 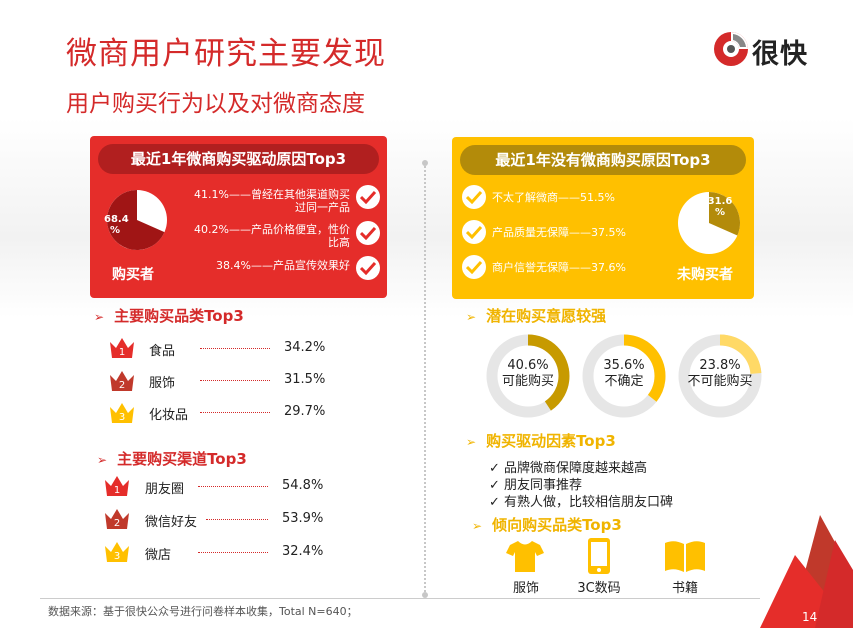 I want to click on nonbuyer-card-title: 最近1年没有微商购买原因Top3, so click(x=603, y=160).